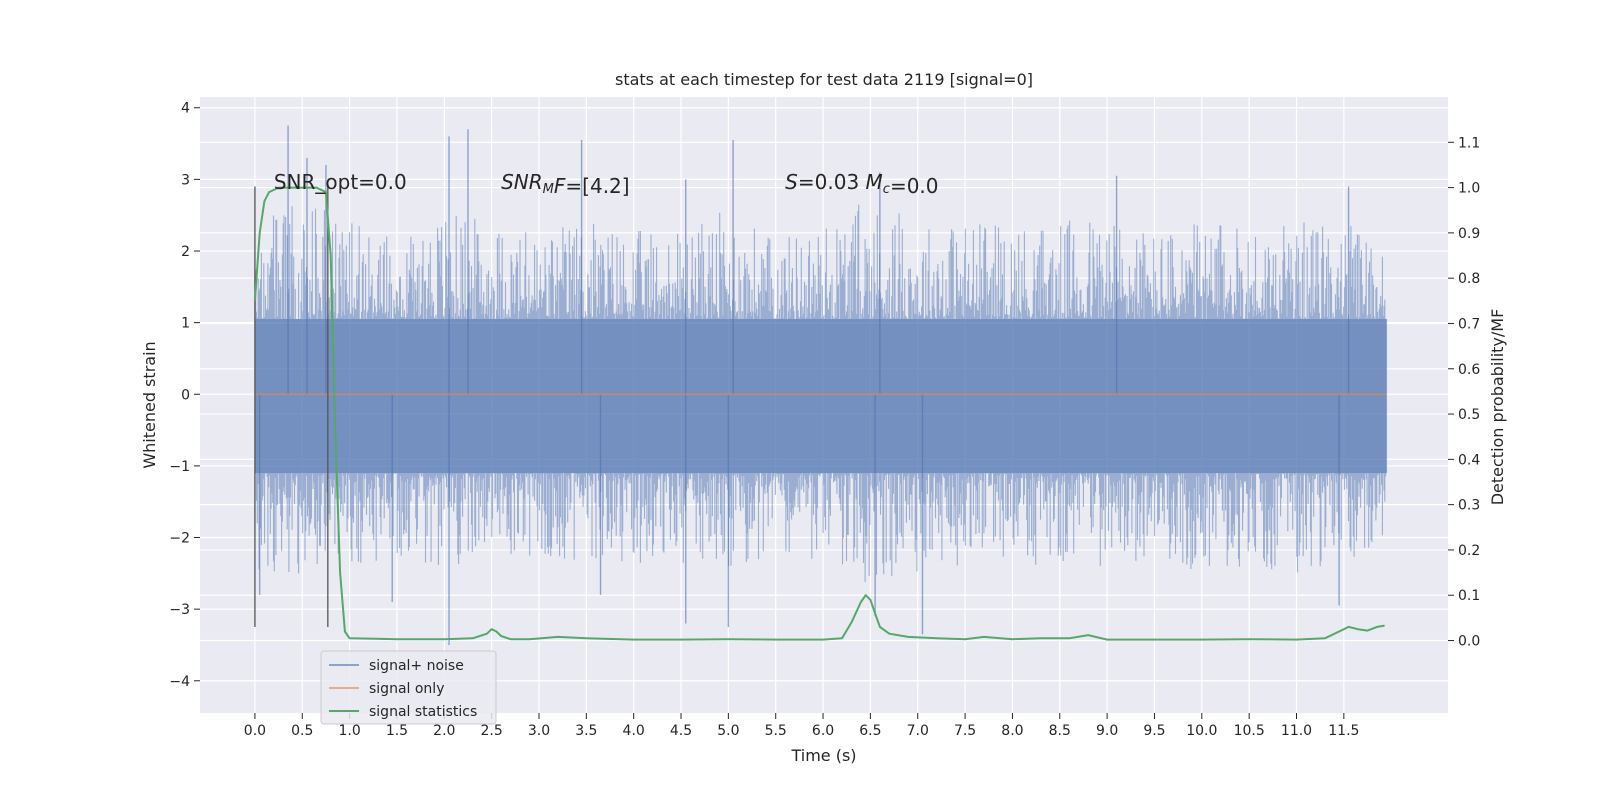 Image resolution: width=1600 pixels, height=800 pixels. I want to click on legend-box, so click(408, 687).